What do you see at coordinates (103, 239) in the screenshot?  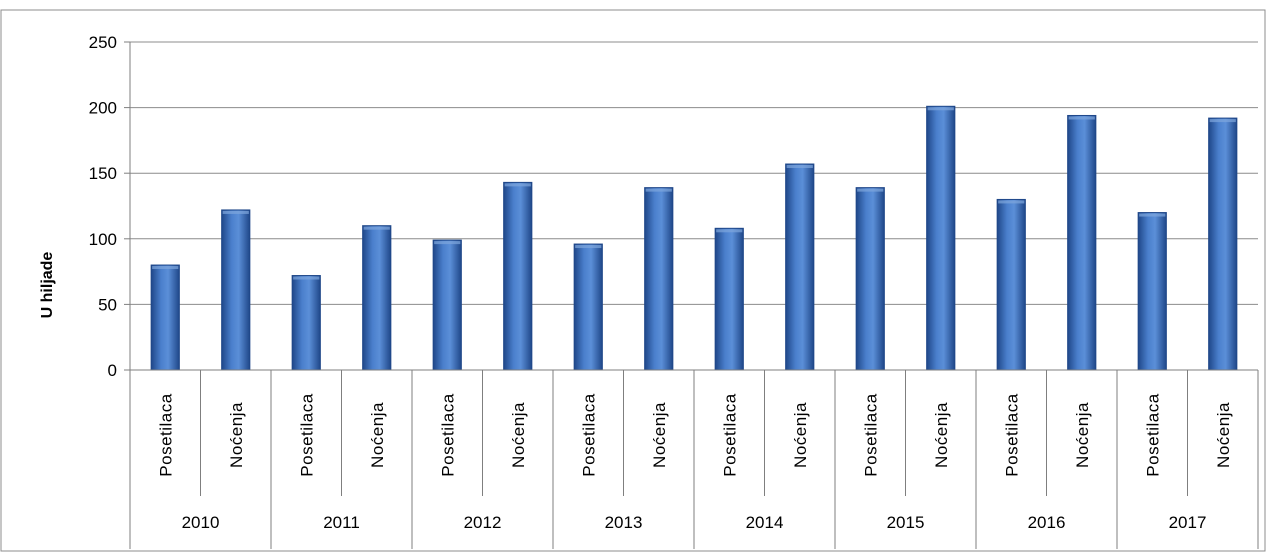 I see `y-tick-label: 100` at bounding box center [103, 239].